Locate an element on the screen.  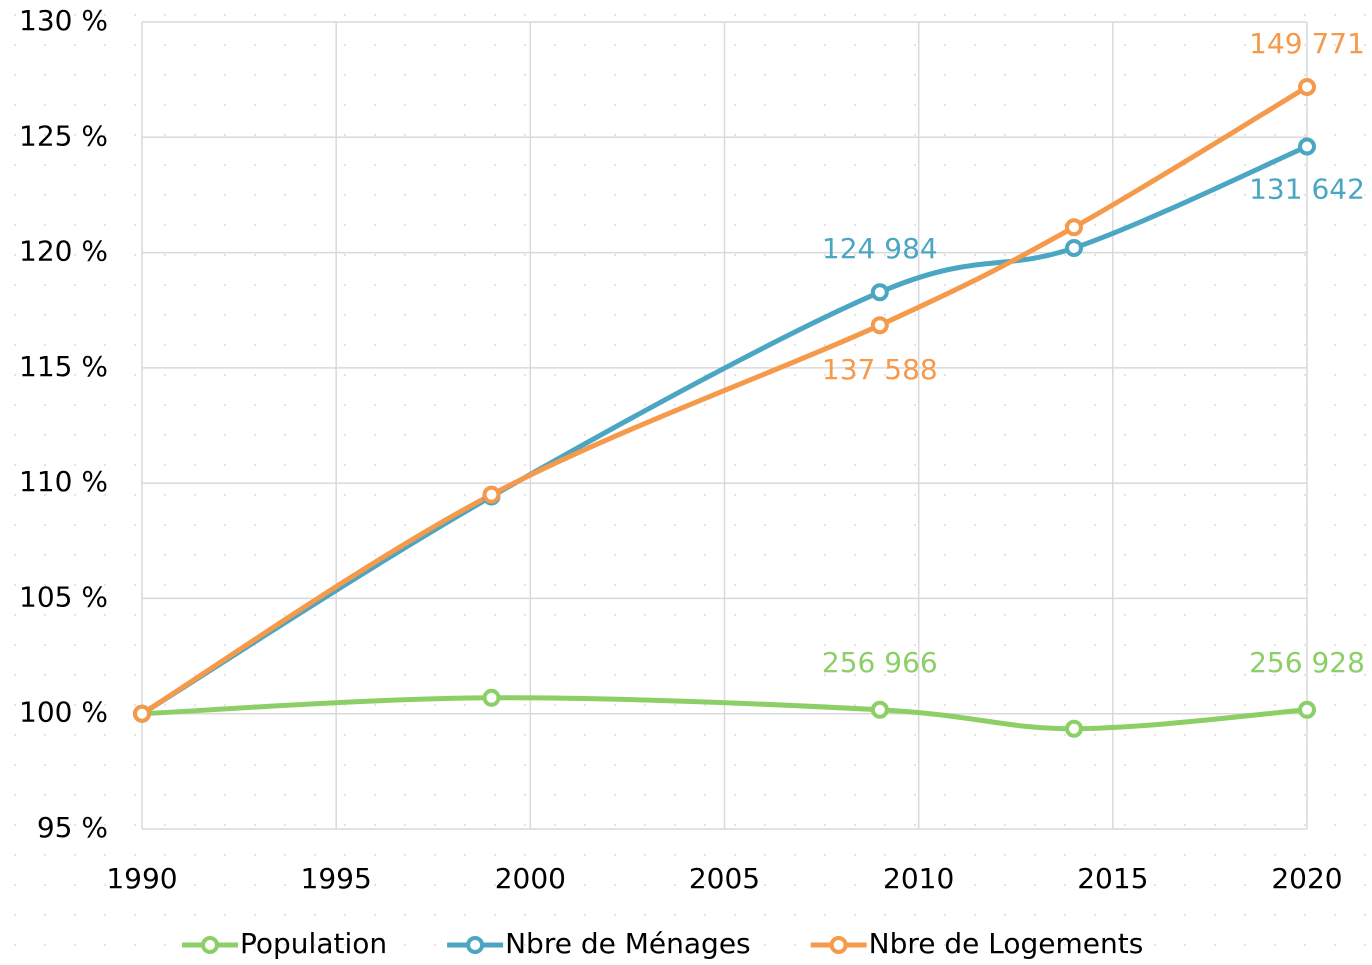
y-tick-label: 105 % is located at coordinates (63, 596).